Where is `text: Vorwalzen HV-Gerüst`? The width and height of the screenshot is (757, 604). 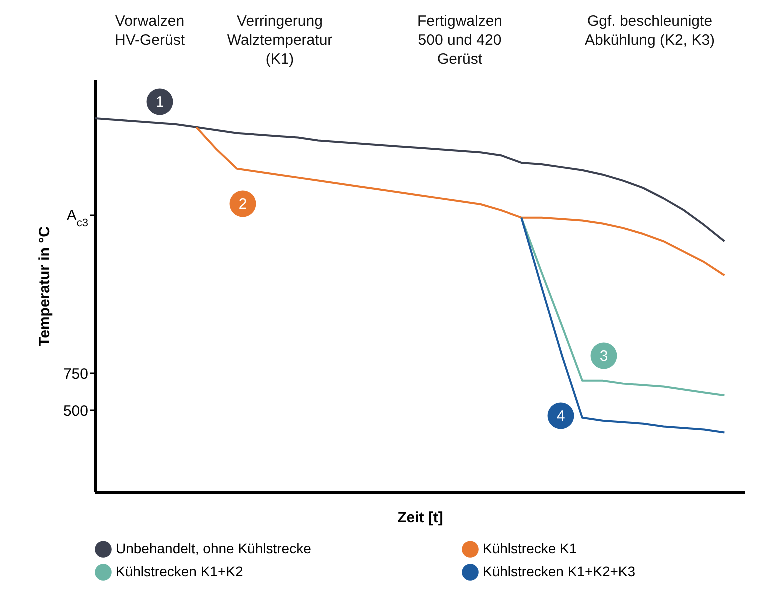
text: Vorwalzen HV-Gerüst is located at coordinates (150, 31).